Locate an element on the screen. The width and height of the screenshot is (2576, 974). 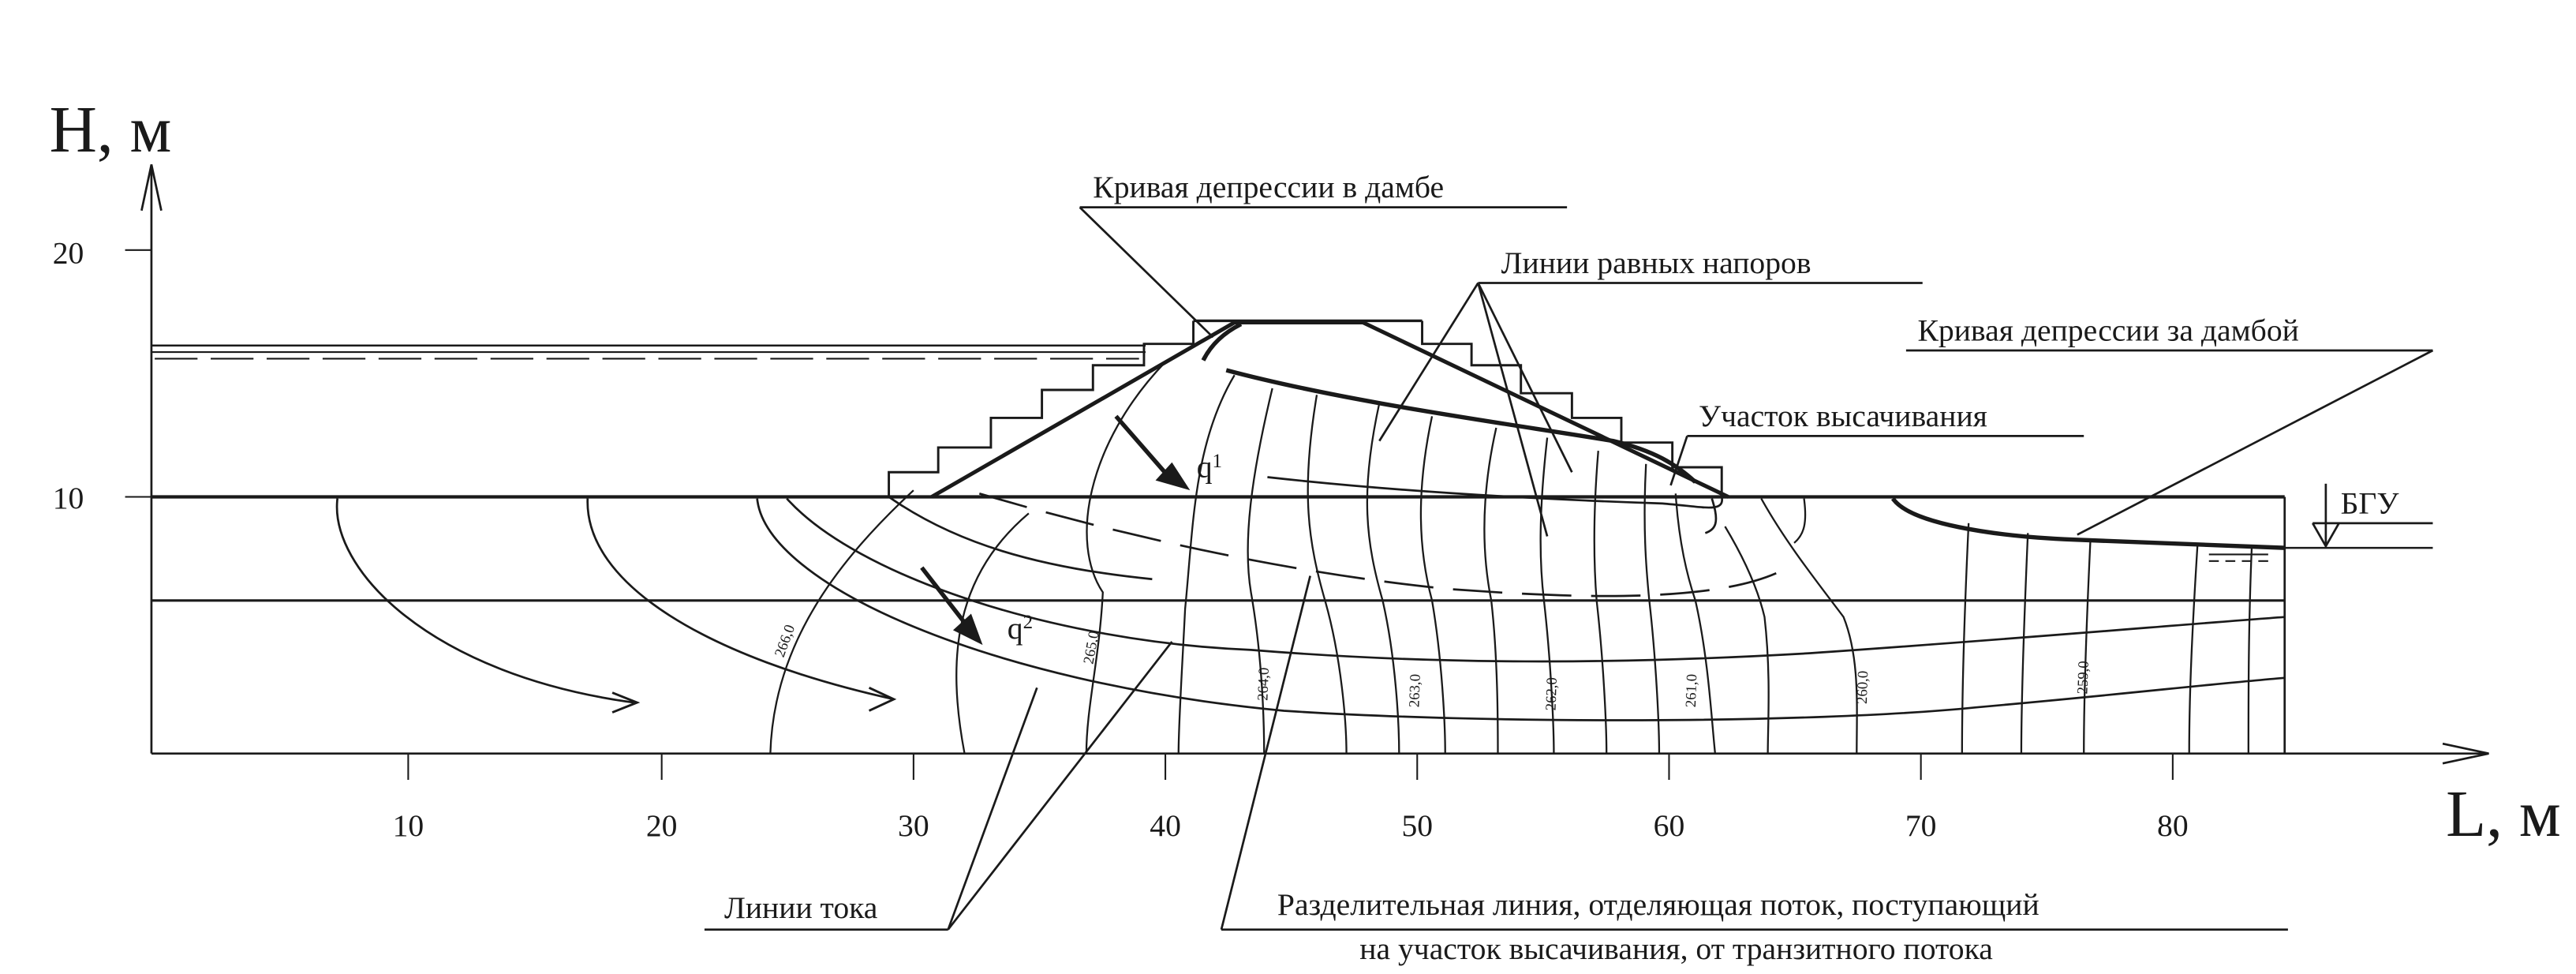
q2-label: q2 is located at coordinates (1020, 628).